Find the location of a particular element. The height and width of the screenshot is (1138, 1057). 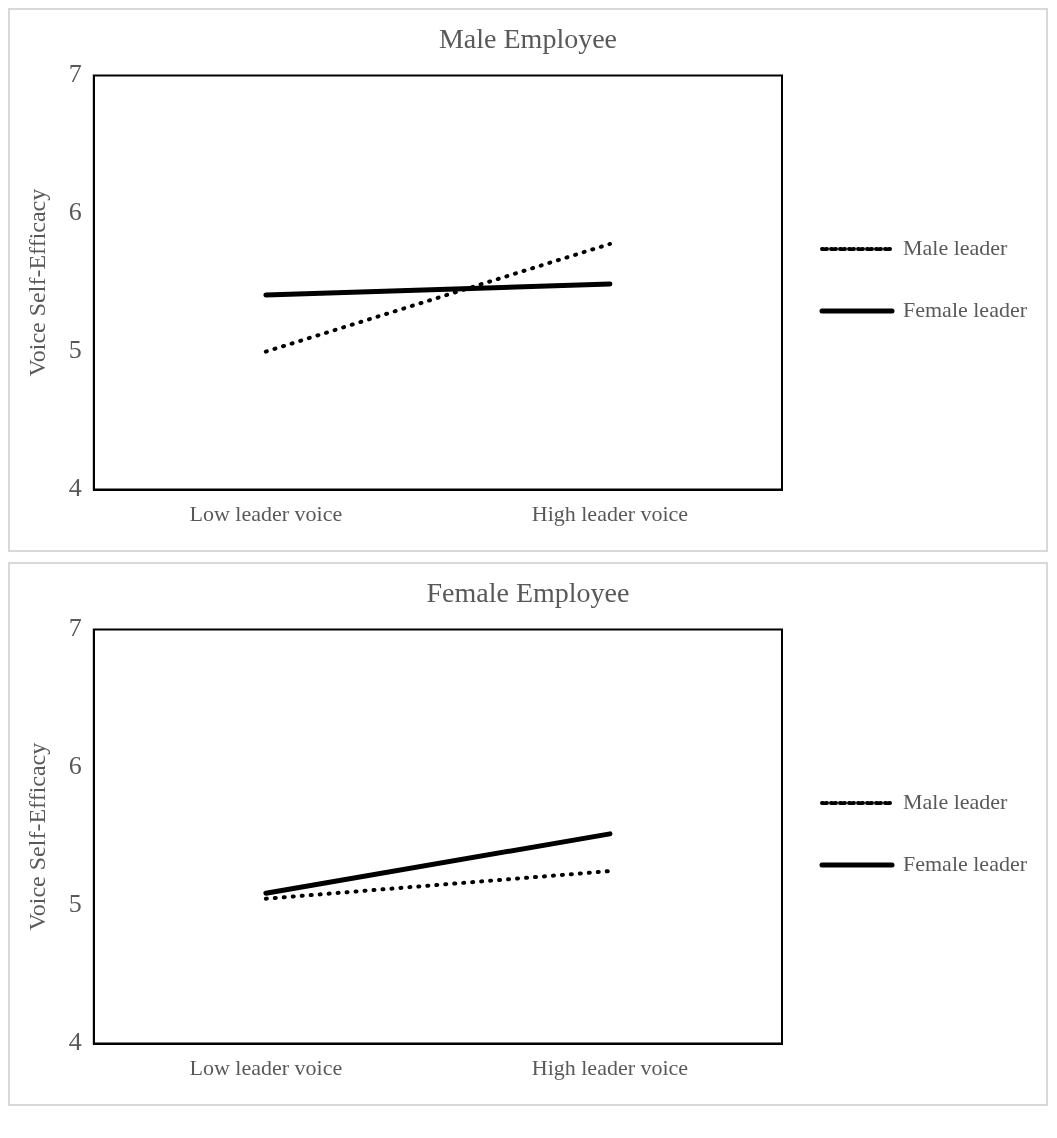

chart-title: Female Employee is located at coordinates (528, 593).